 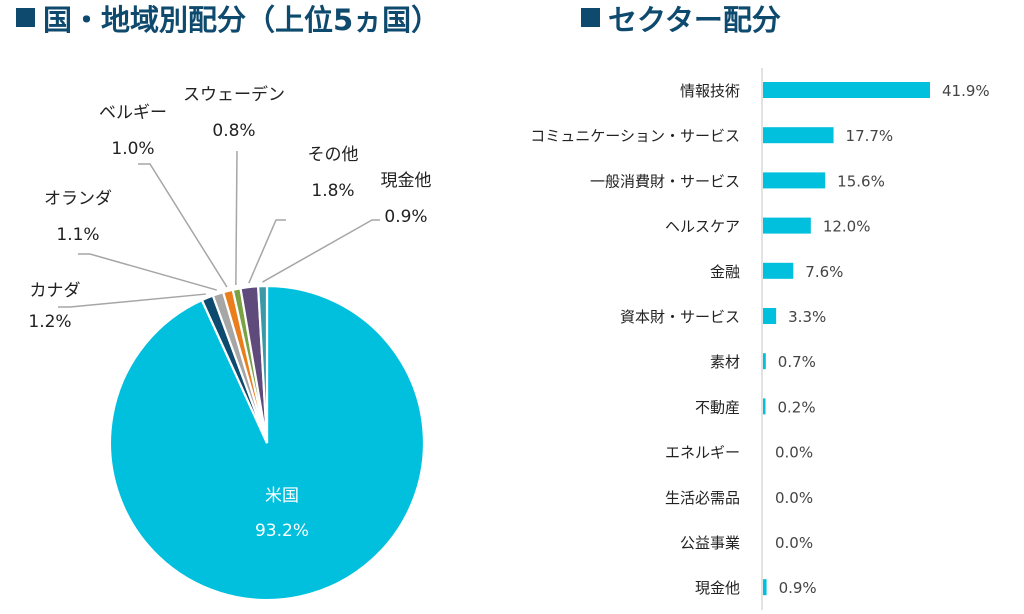 What do you see at coordinates (665, 181) in the screenshot?
I see `category-label: 一般消費財・サービス` at bounding box center [665, 181].